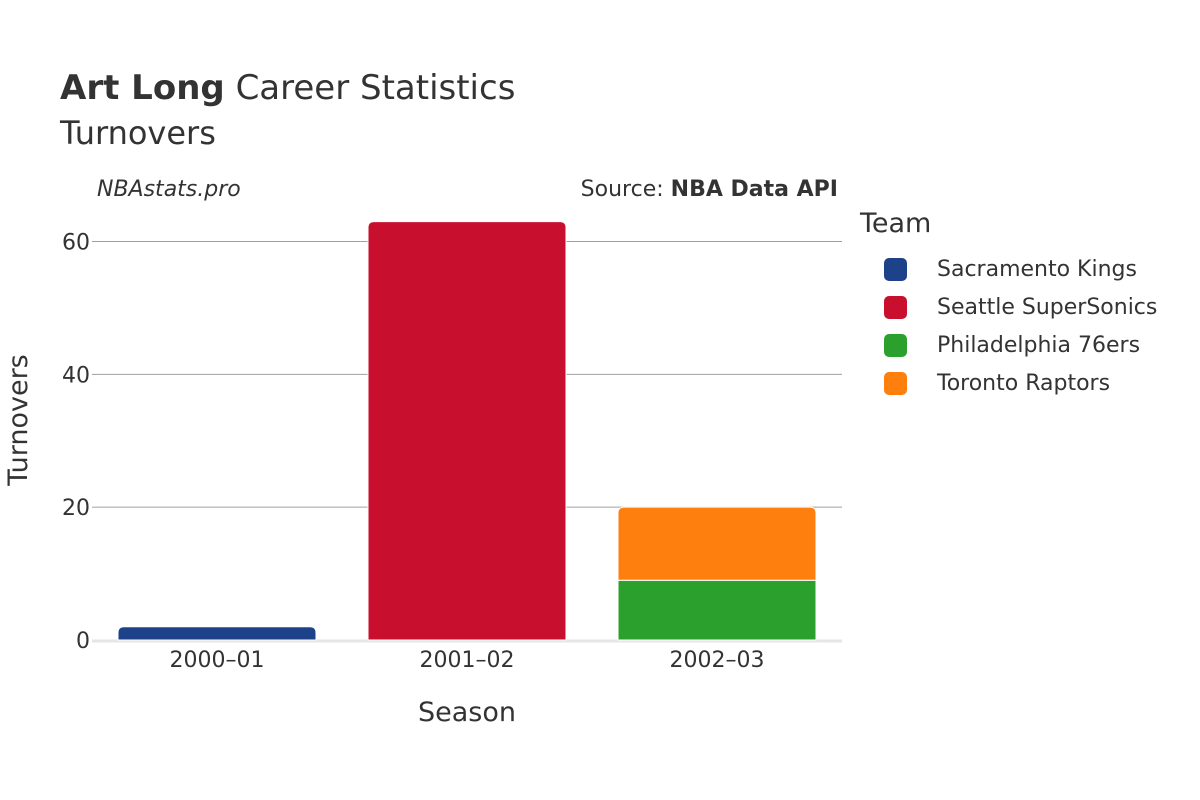 The height and width of the screenshot is (800, 1200). I want to click on source-name: NBA Data API, so click(754, 189).